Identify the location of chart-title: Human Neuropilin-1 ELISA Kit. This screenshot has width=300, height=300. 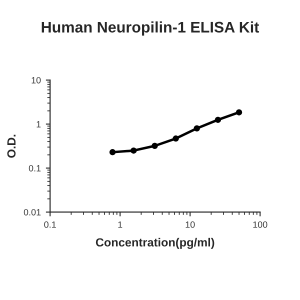
(151, 28).